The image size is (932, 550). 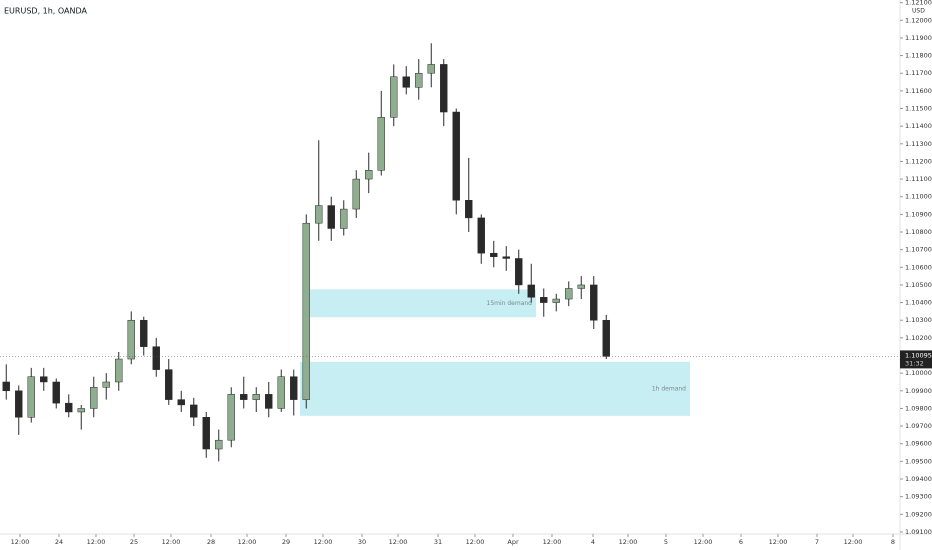 What do you see at coordinates (918, 373) in the screenshot?
I see `y-tick-label: 1.10000` at bounding box center [918, 373].